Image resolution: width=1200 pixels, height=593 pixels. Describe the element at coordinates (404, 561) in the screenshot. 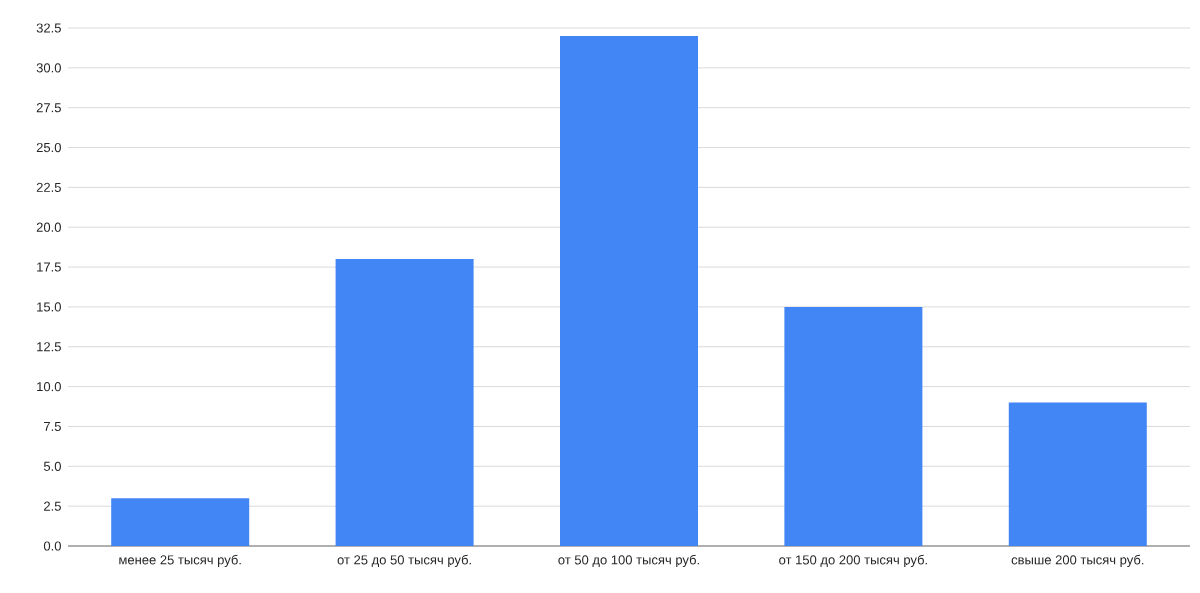

I see `x-tick-label: от 25 до 50 тысяч руб.` at that location.